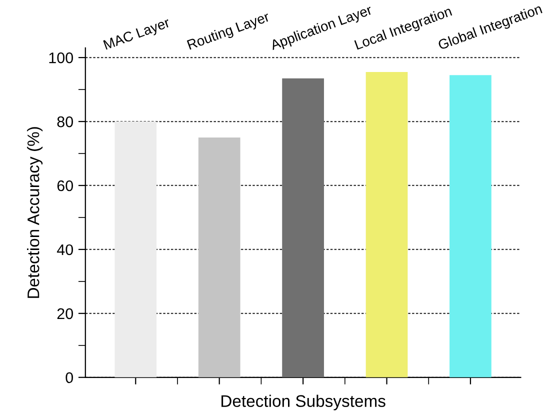 The image size is (551, 417). Describe the element at coordinates (65, 314) in the screenshot. I see `y-tick-label: 20` at that location.